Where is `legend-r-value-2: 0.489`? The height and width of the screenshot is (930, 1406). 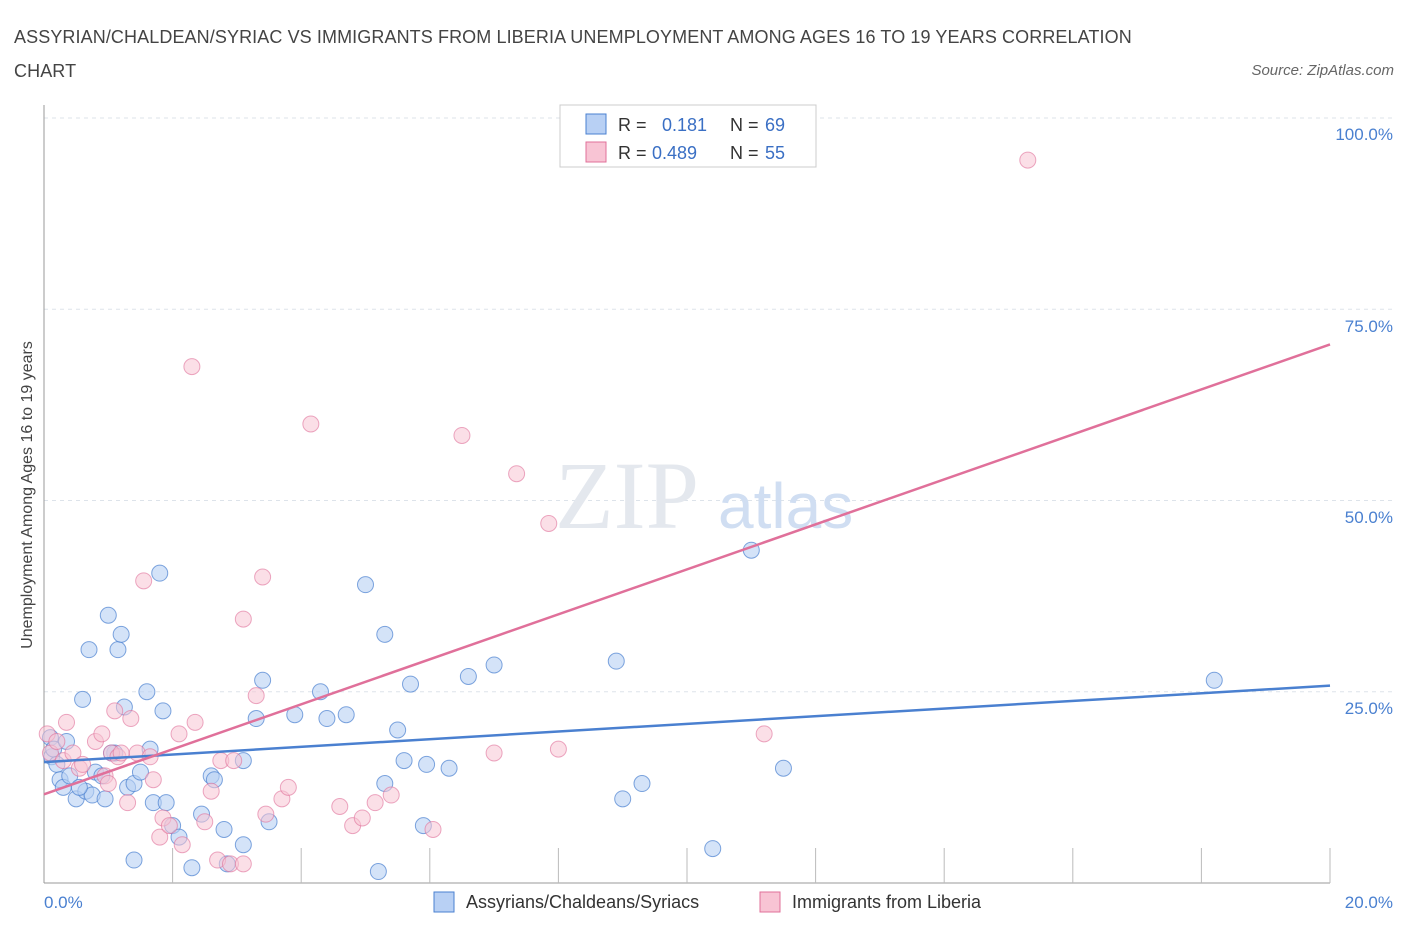
legend-r-value-2: 0.489 is located at coordinates (674, 153).